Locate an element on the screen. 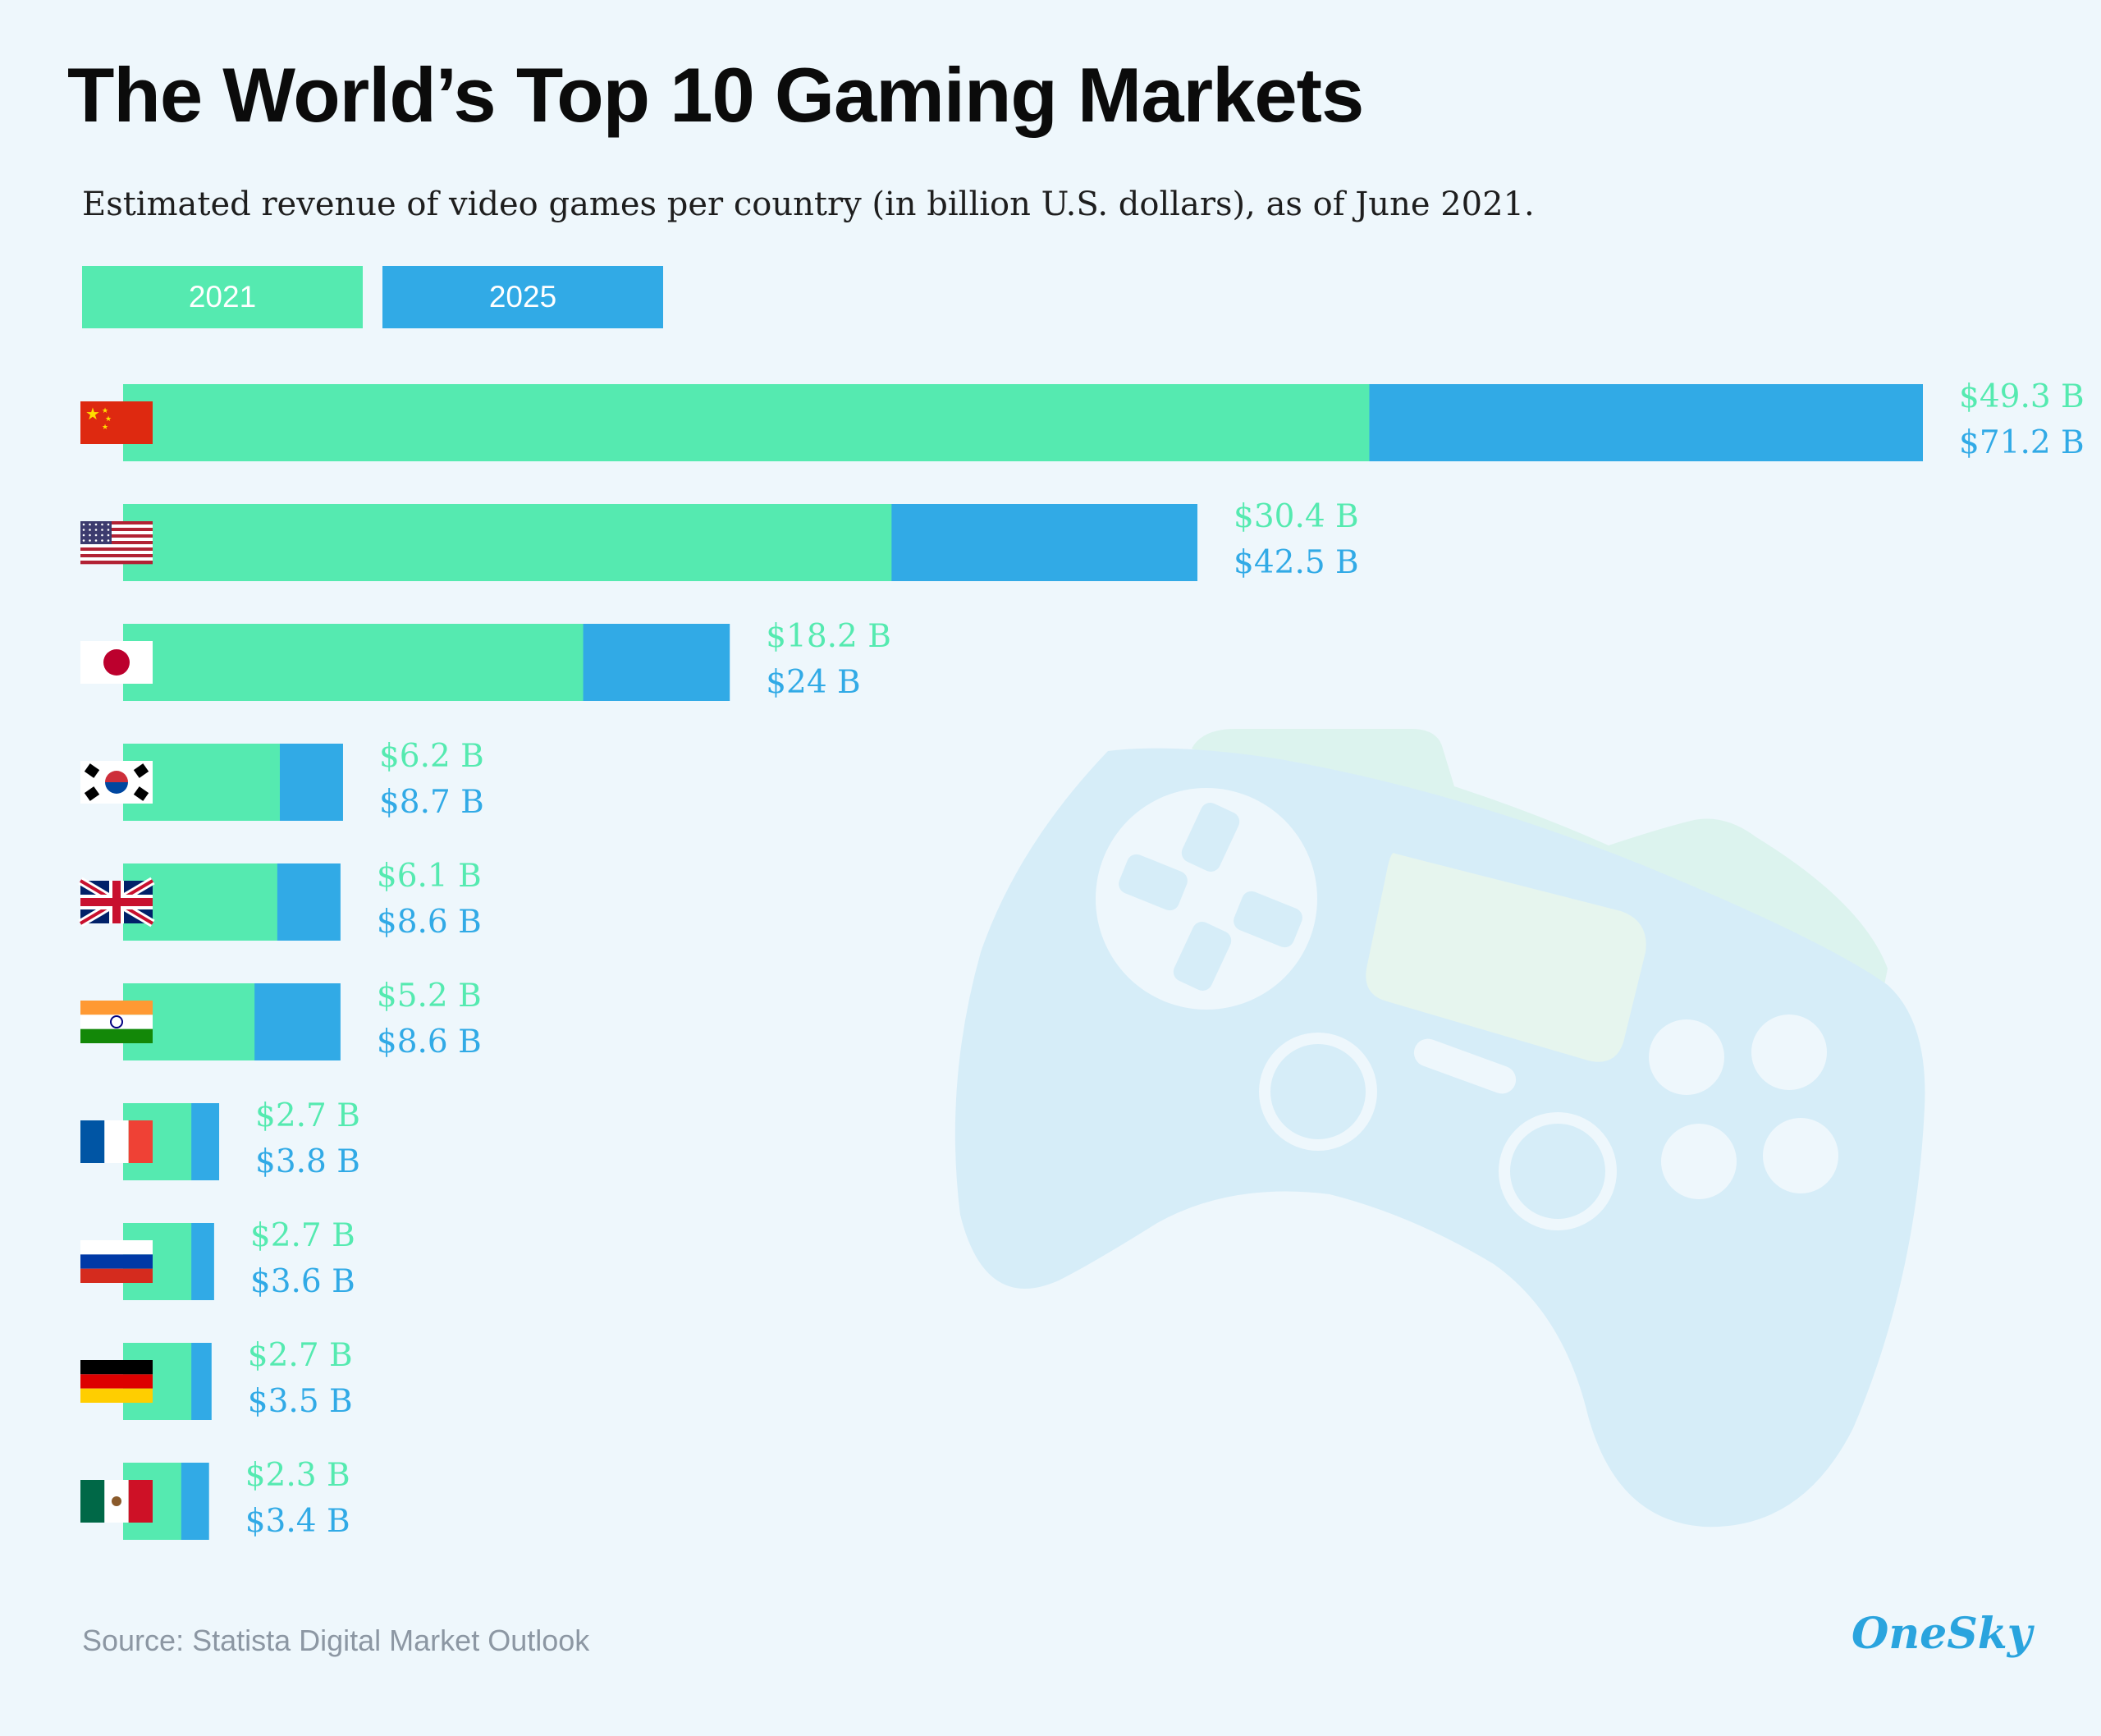 The image size is (2101, 1736). flag-mexico-icon is located at coordinates (116, 1501).